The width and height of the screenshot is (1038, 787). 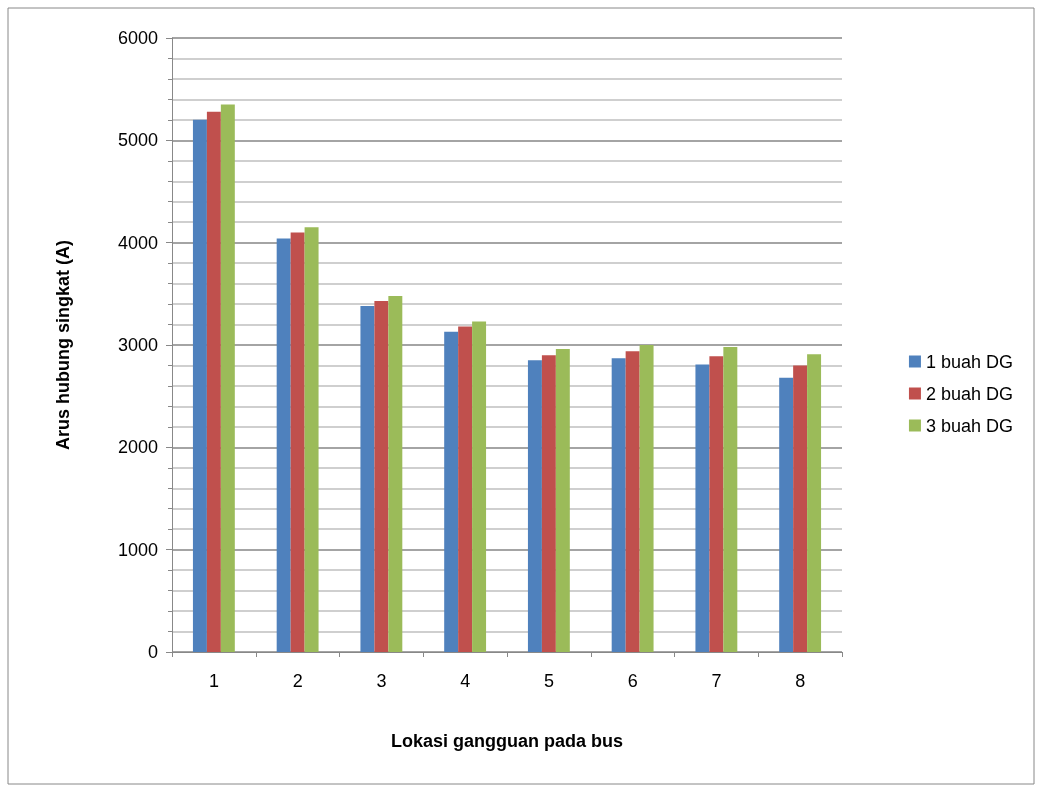 What do you see at coordinates (137, 242) in the screenshot?
I see `y-tick-label: 4000` at bounding box center [137, 242].